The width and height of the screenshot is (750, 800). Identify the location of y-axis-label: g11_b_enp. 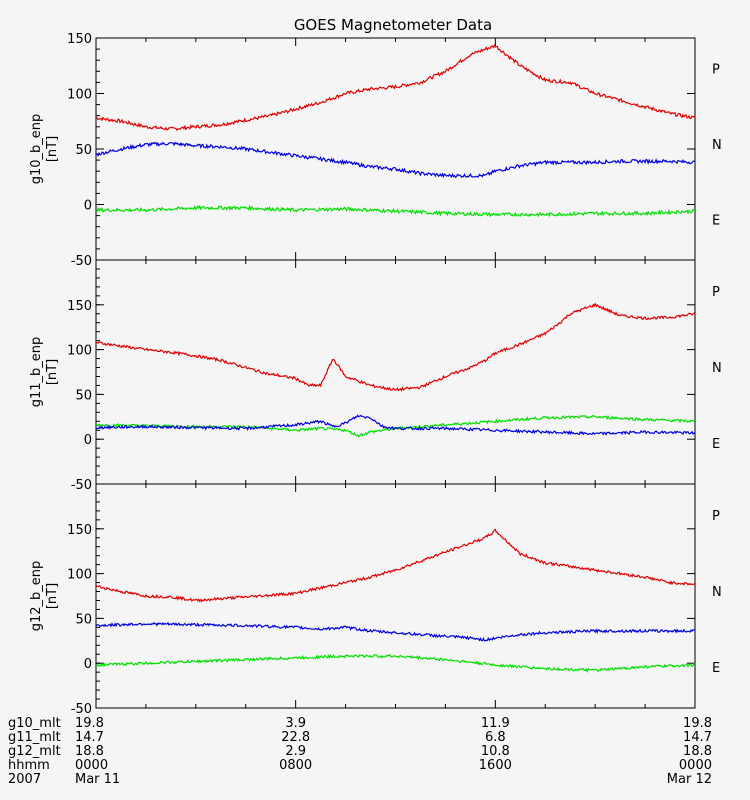
(36, 372).